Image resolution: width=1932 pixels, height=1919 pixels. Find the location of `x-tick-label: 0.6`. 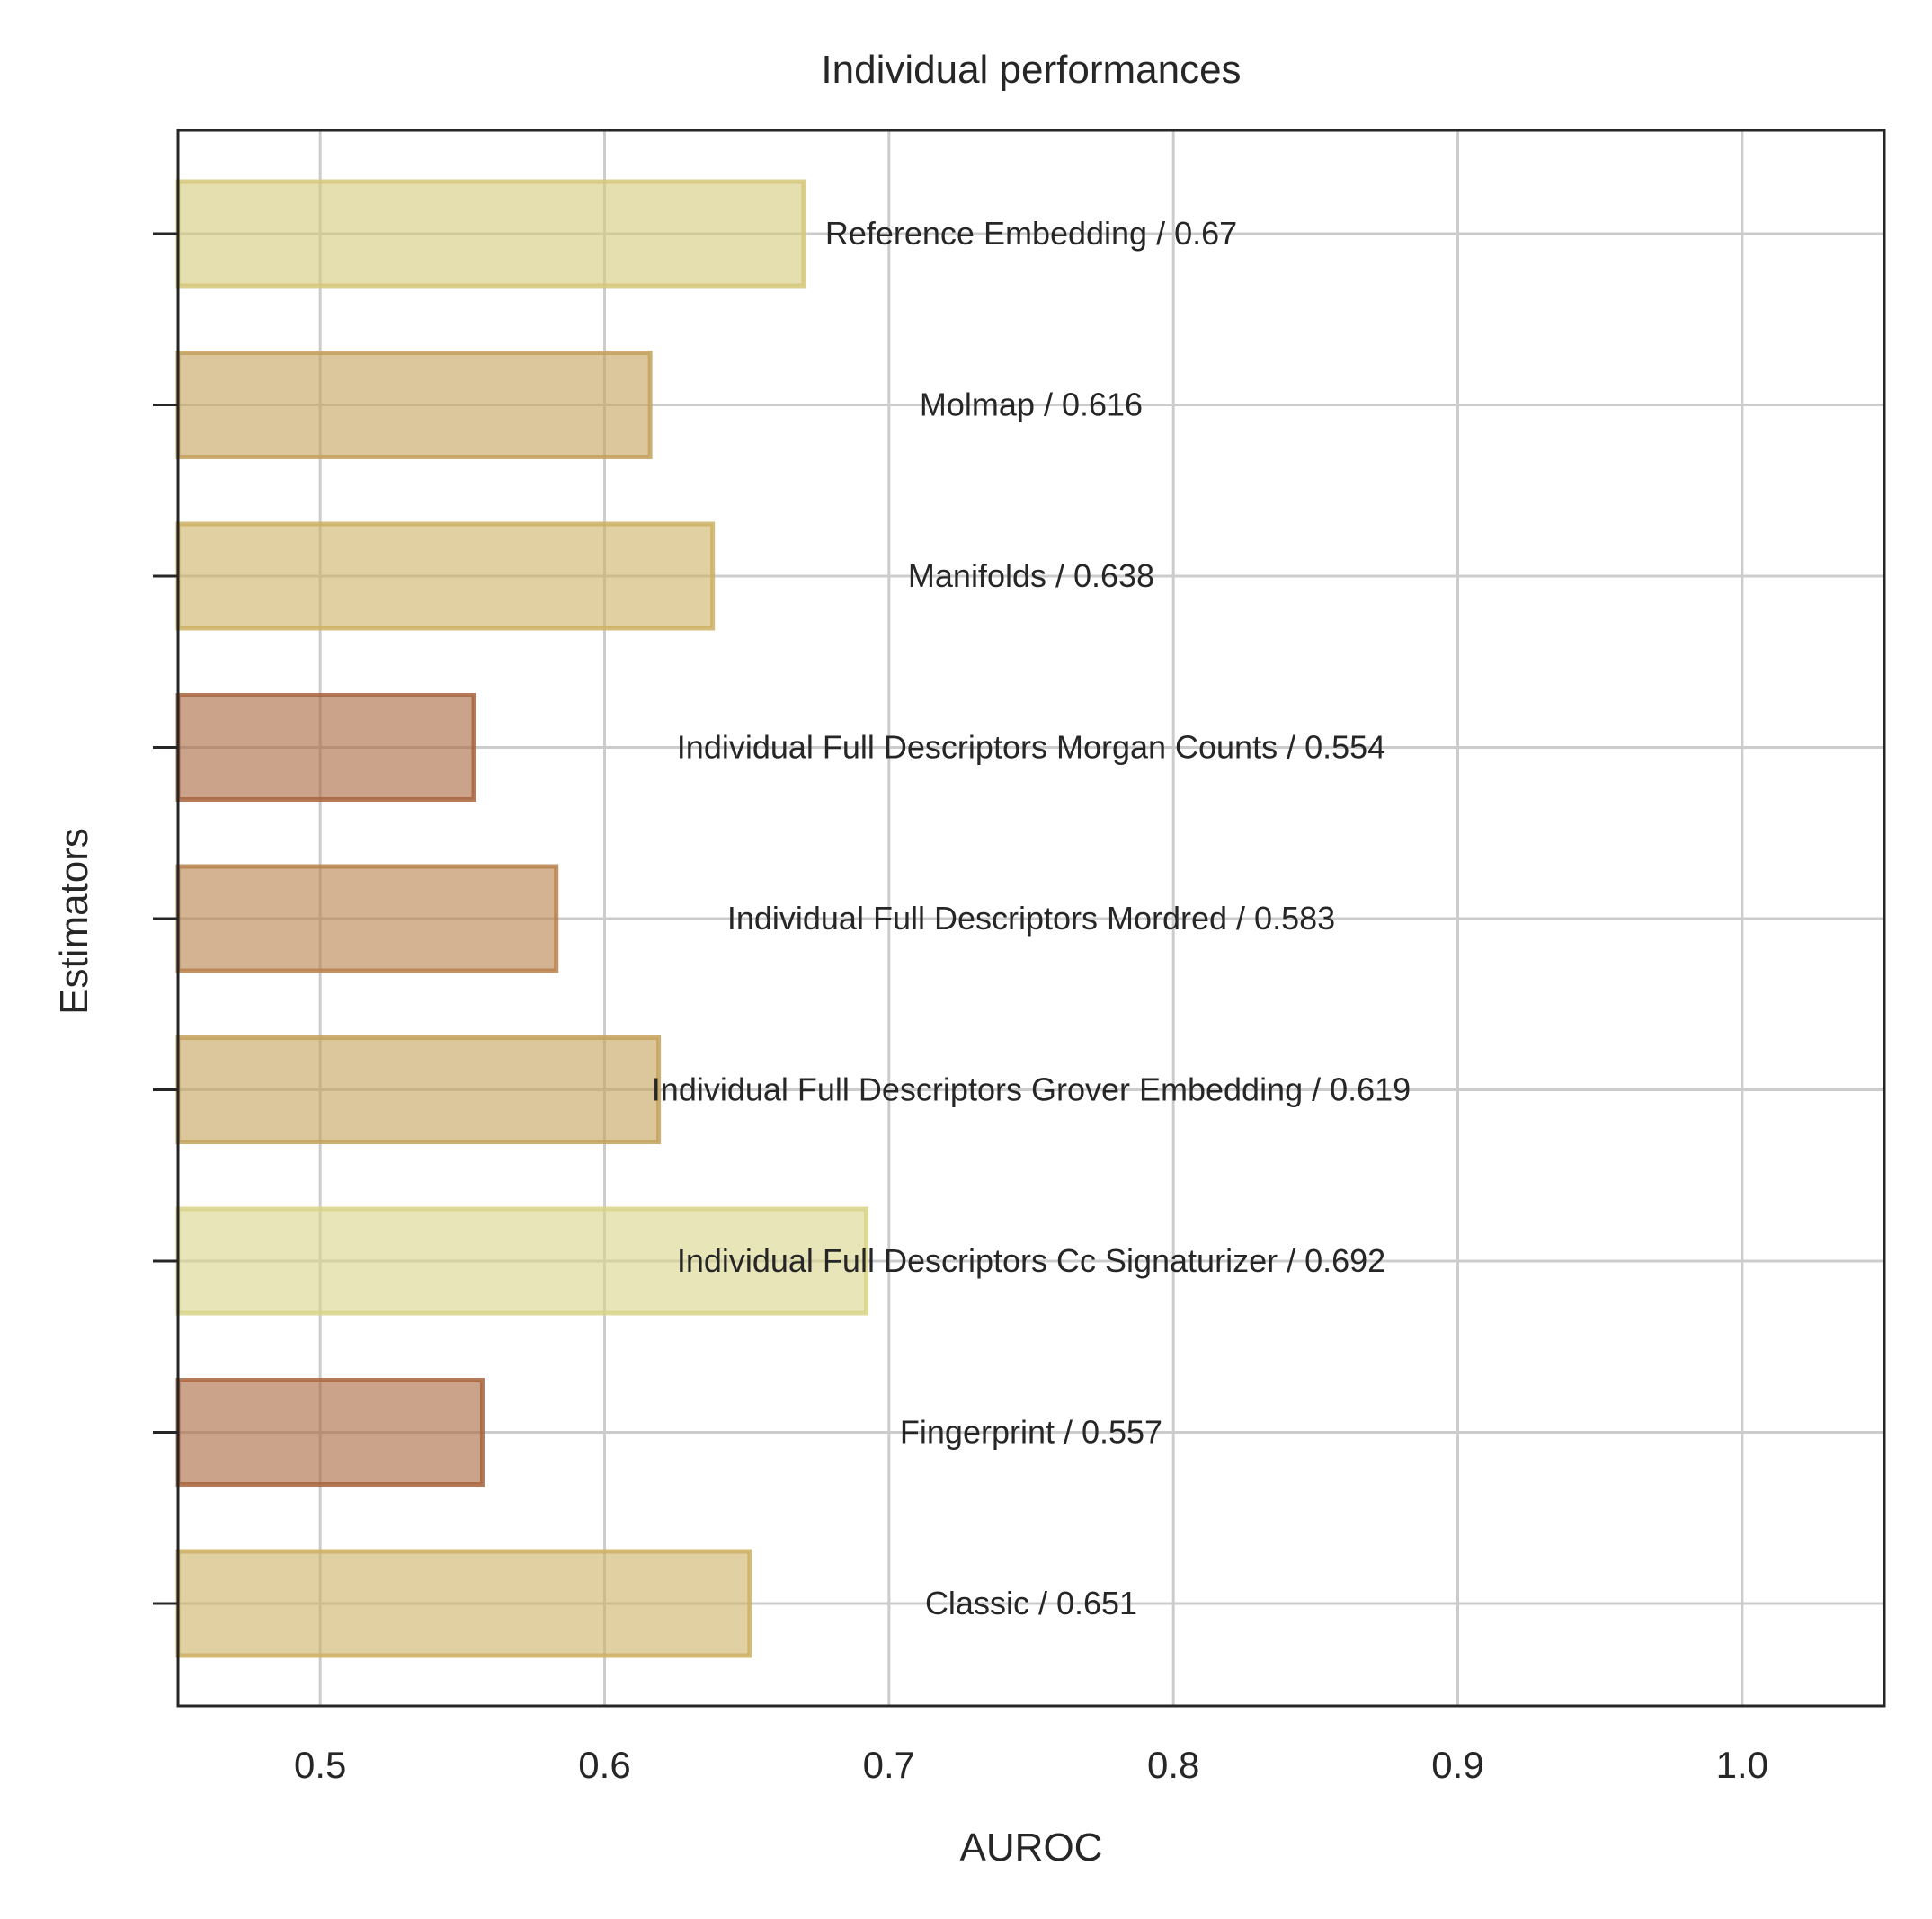

x-tick-label: 0.6 is located at coordinates (604, 1765).